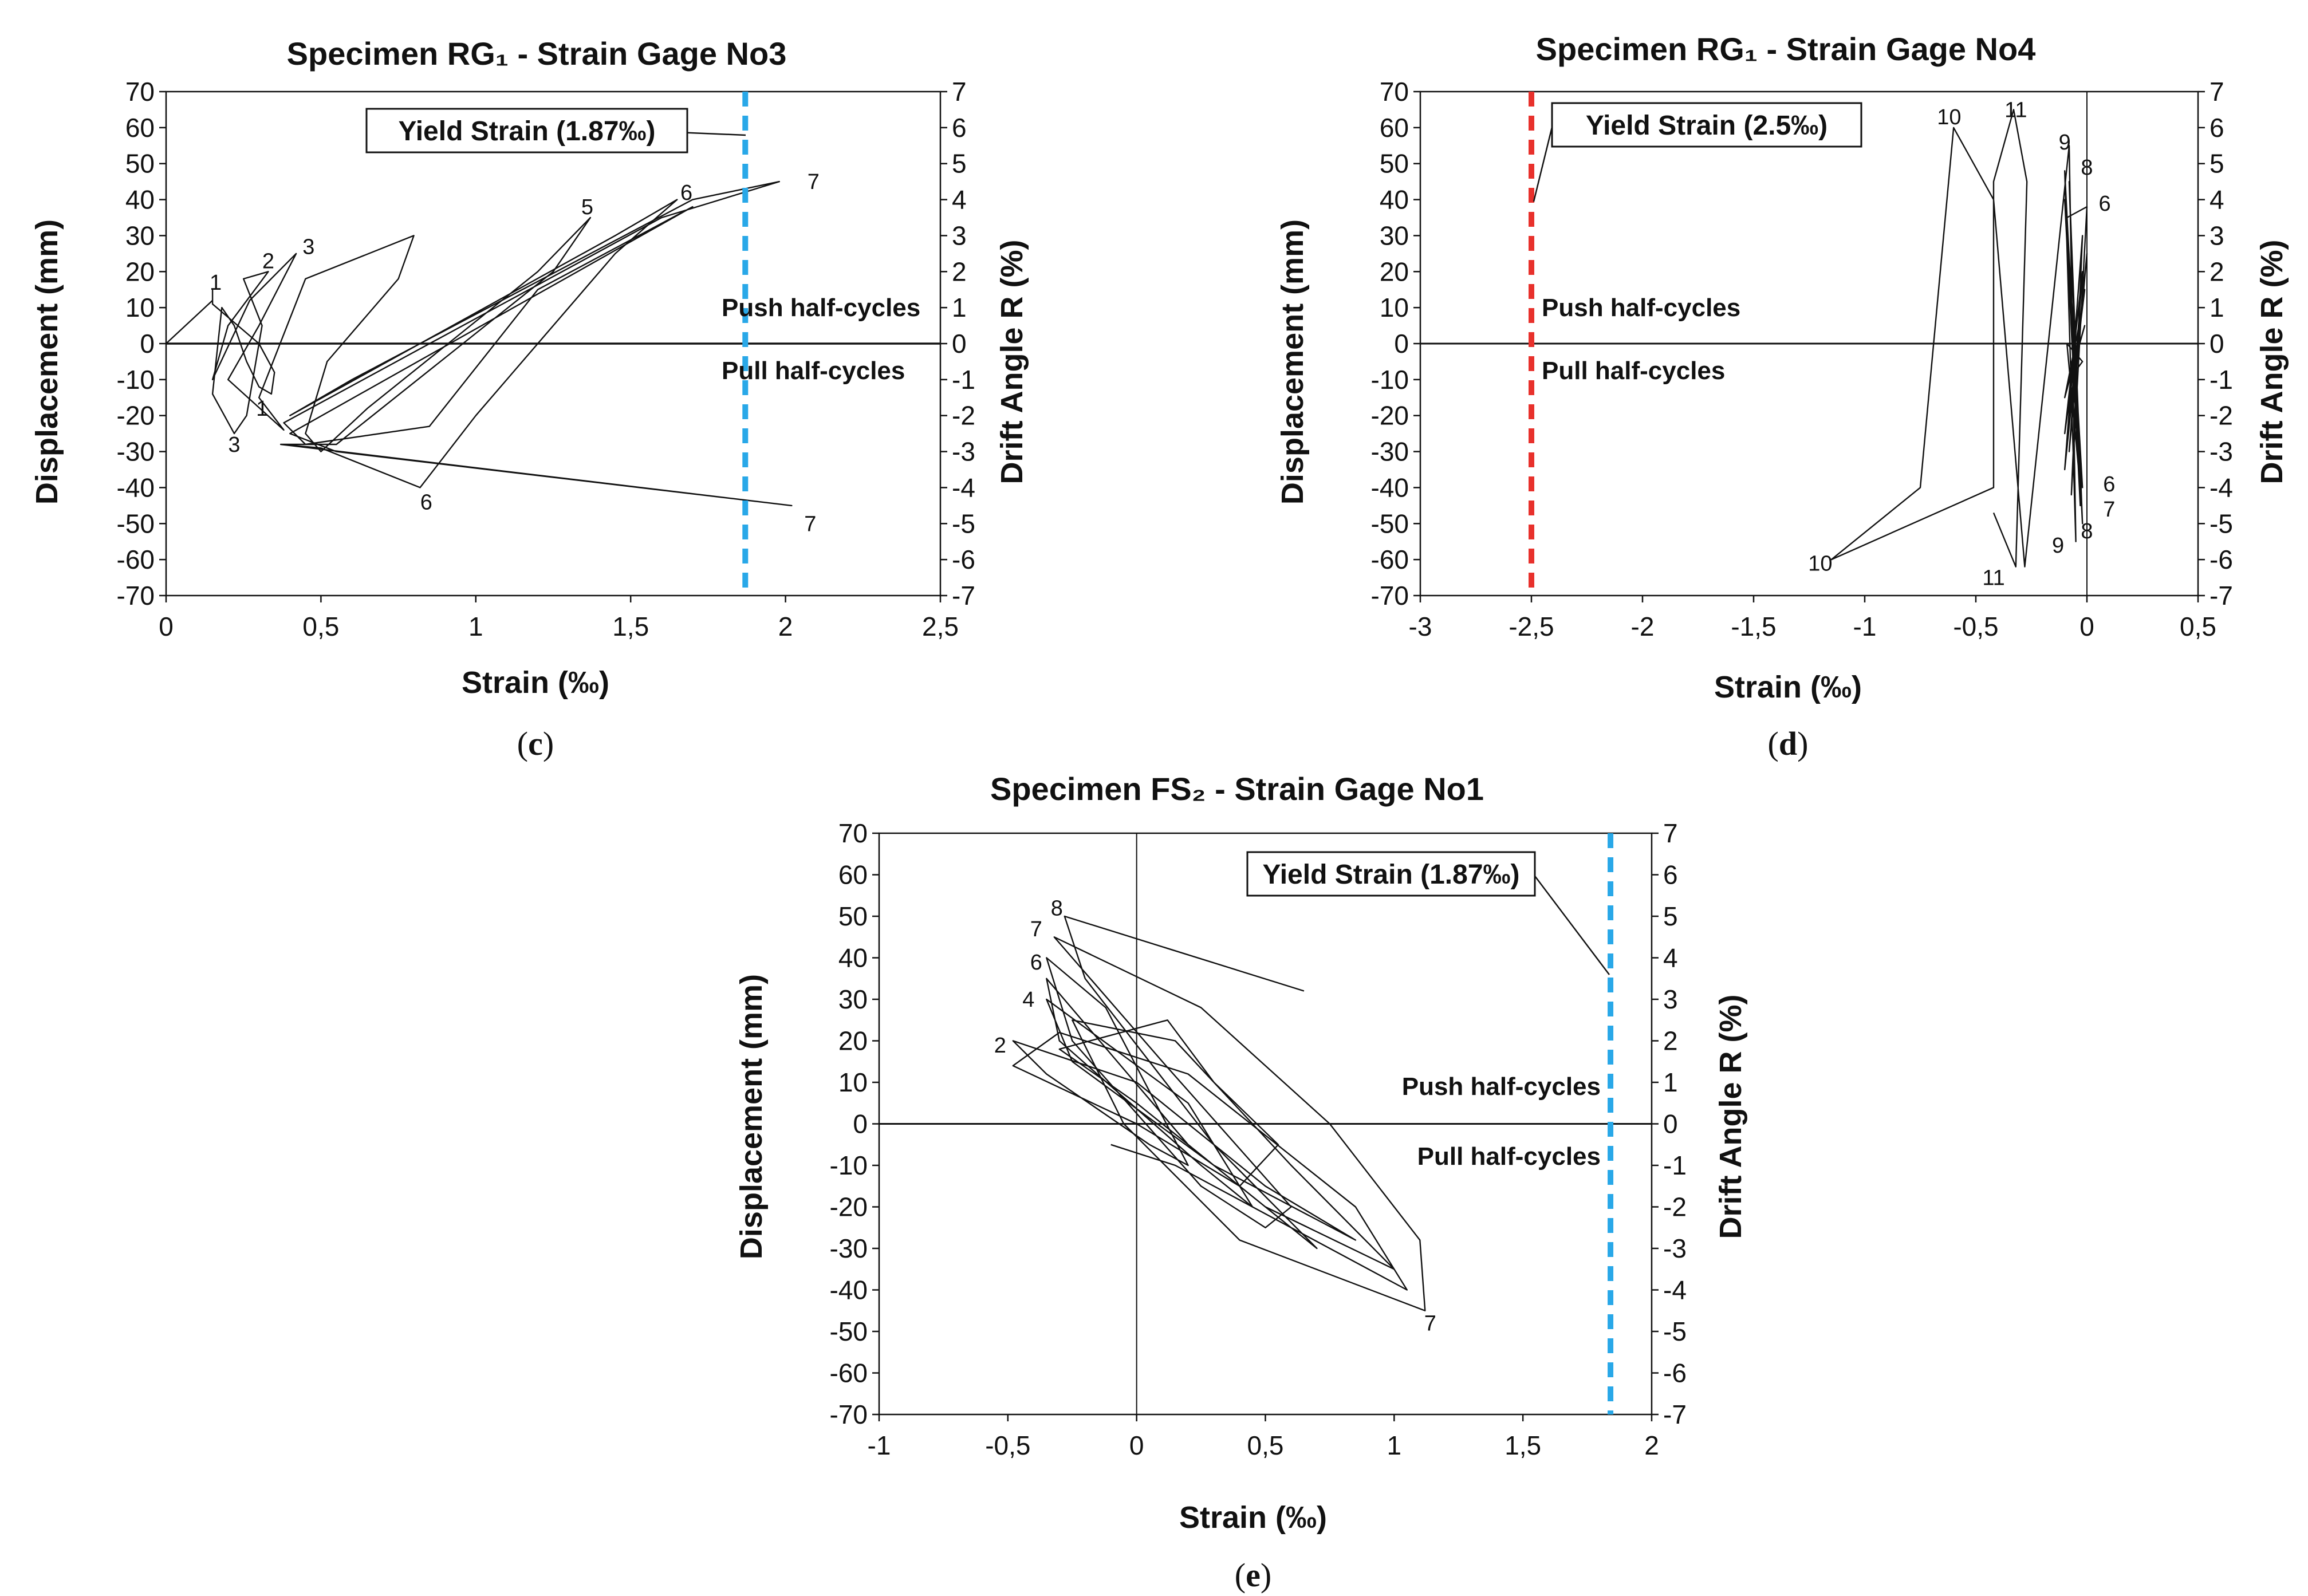 This screenshot has width=2308, height=1596. What do you see at coordinates (587, 207) in the screenshot?
I see `cycle-label: 5` at bounding box center [587, 207].